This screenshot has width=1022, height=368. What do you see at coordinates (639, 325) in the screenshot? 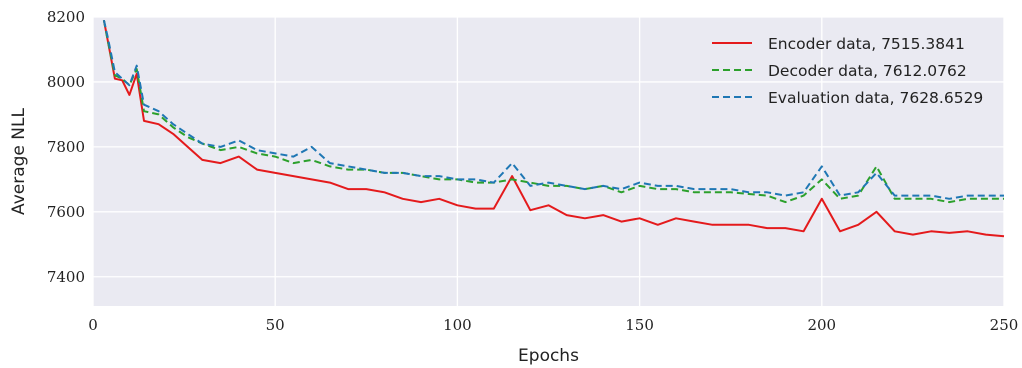
I see `x-tick-label: 150` at bounding box center [639, 325].